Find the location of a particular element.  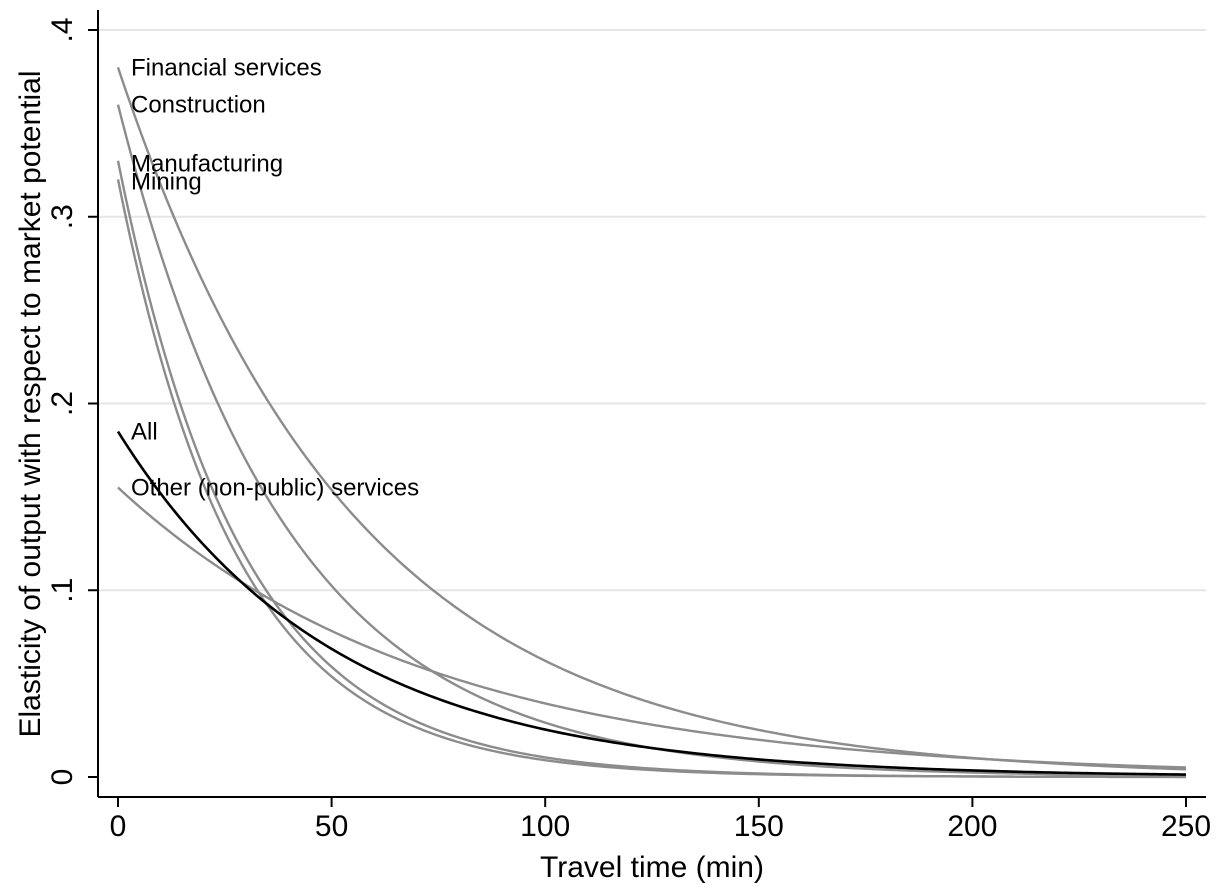

y-tick-label: 0 is located at coordinates (62, 777).